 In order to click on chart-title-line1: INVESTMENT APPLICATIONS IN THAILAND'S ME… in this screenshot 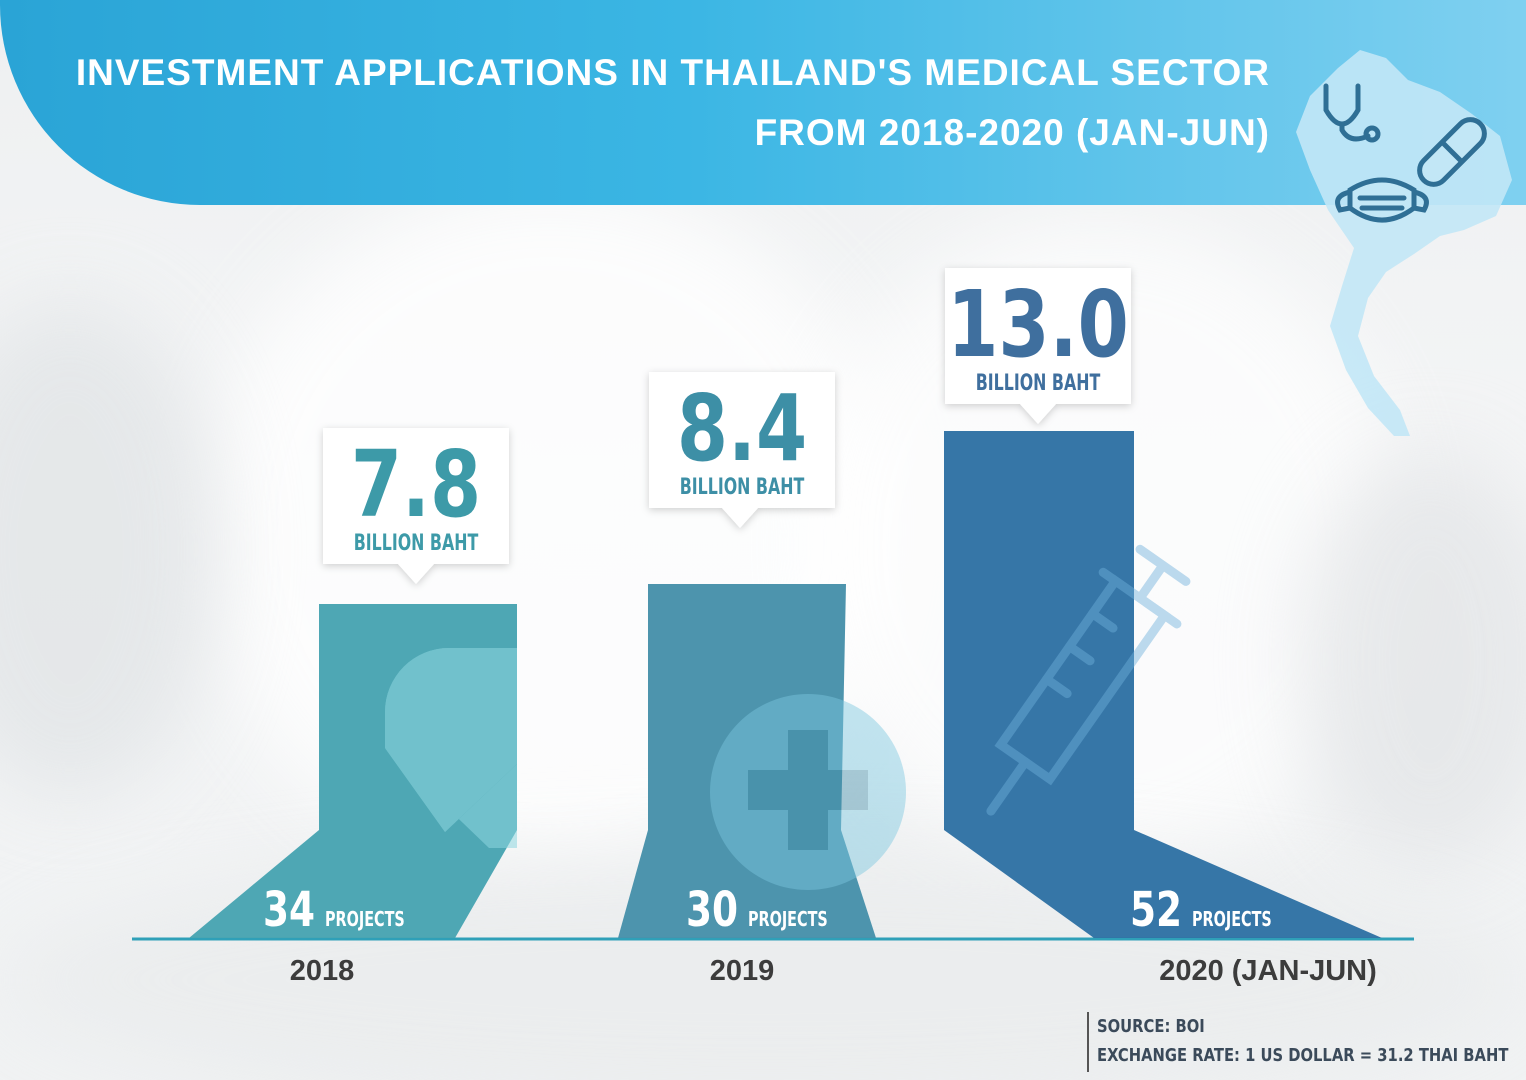, I will do `click(672, 72)`.